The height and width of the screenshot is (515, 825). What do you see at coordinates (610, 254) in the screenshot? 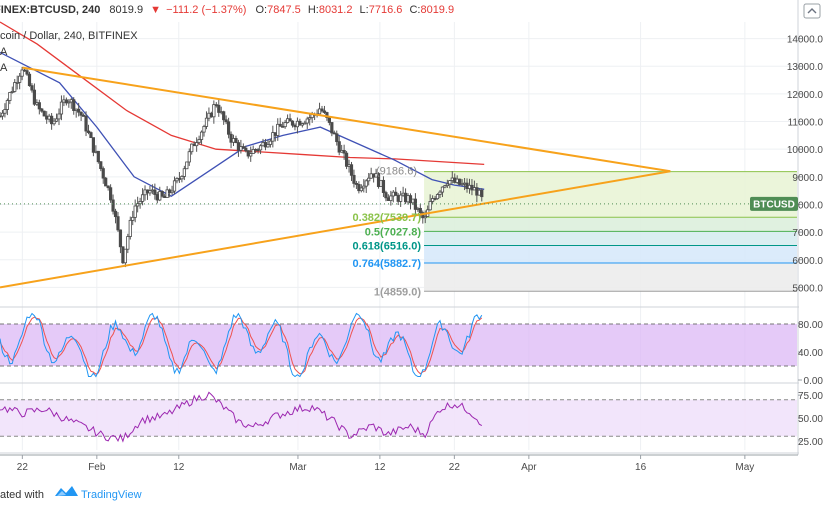
I see `fib-zone-0.764` at bounding box center [610, 254].